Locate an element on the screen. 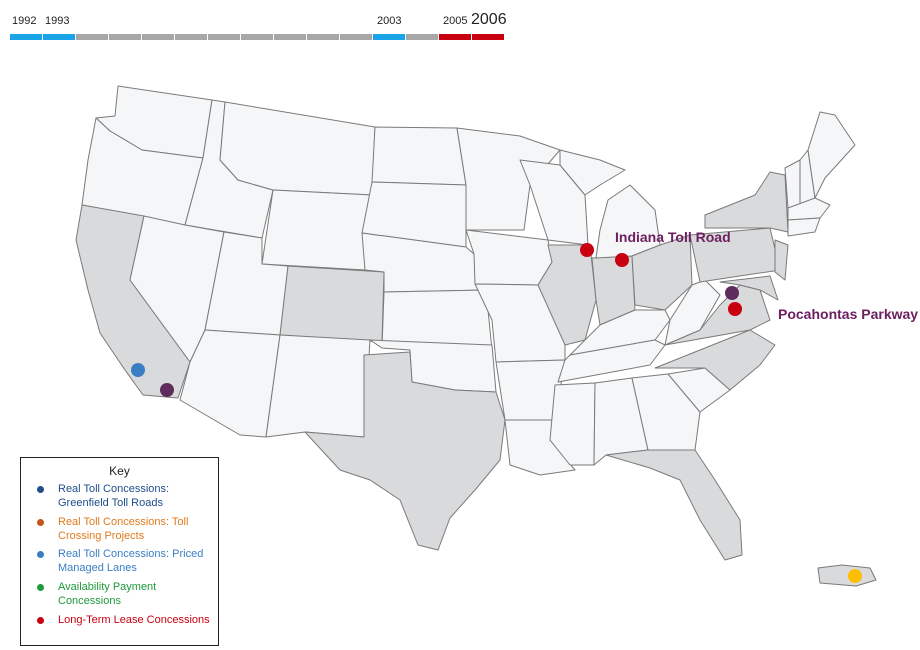  state-nj is located at coordinates (781, 260).